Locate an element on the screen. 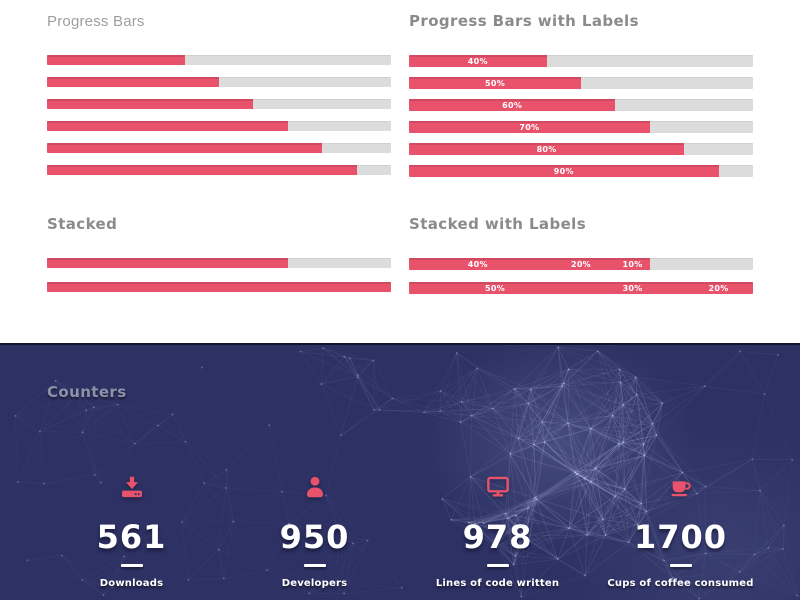 This screenshot has height=600, width=800. stacked-bar-group is located at coordinates (219, 275).